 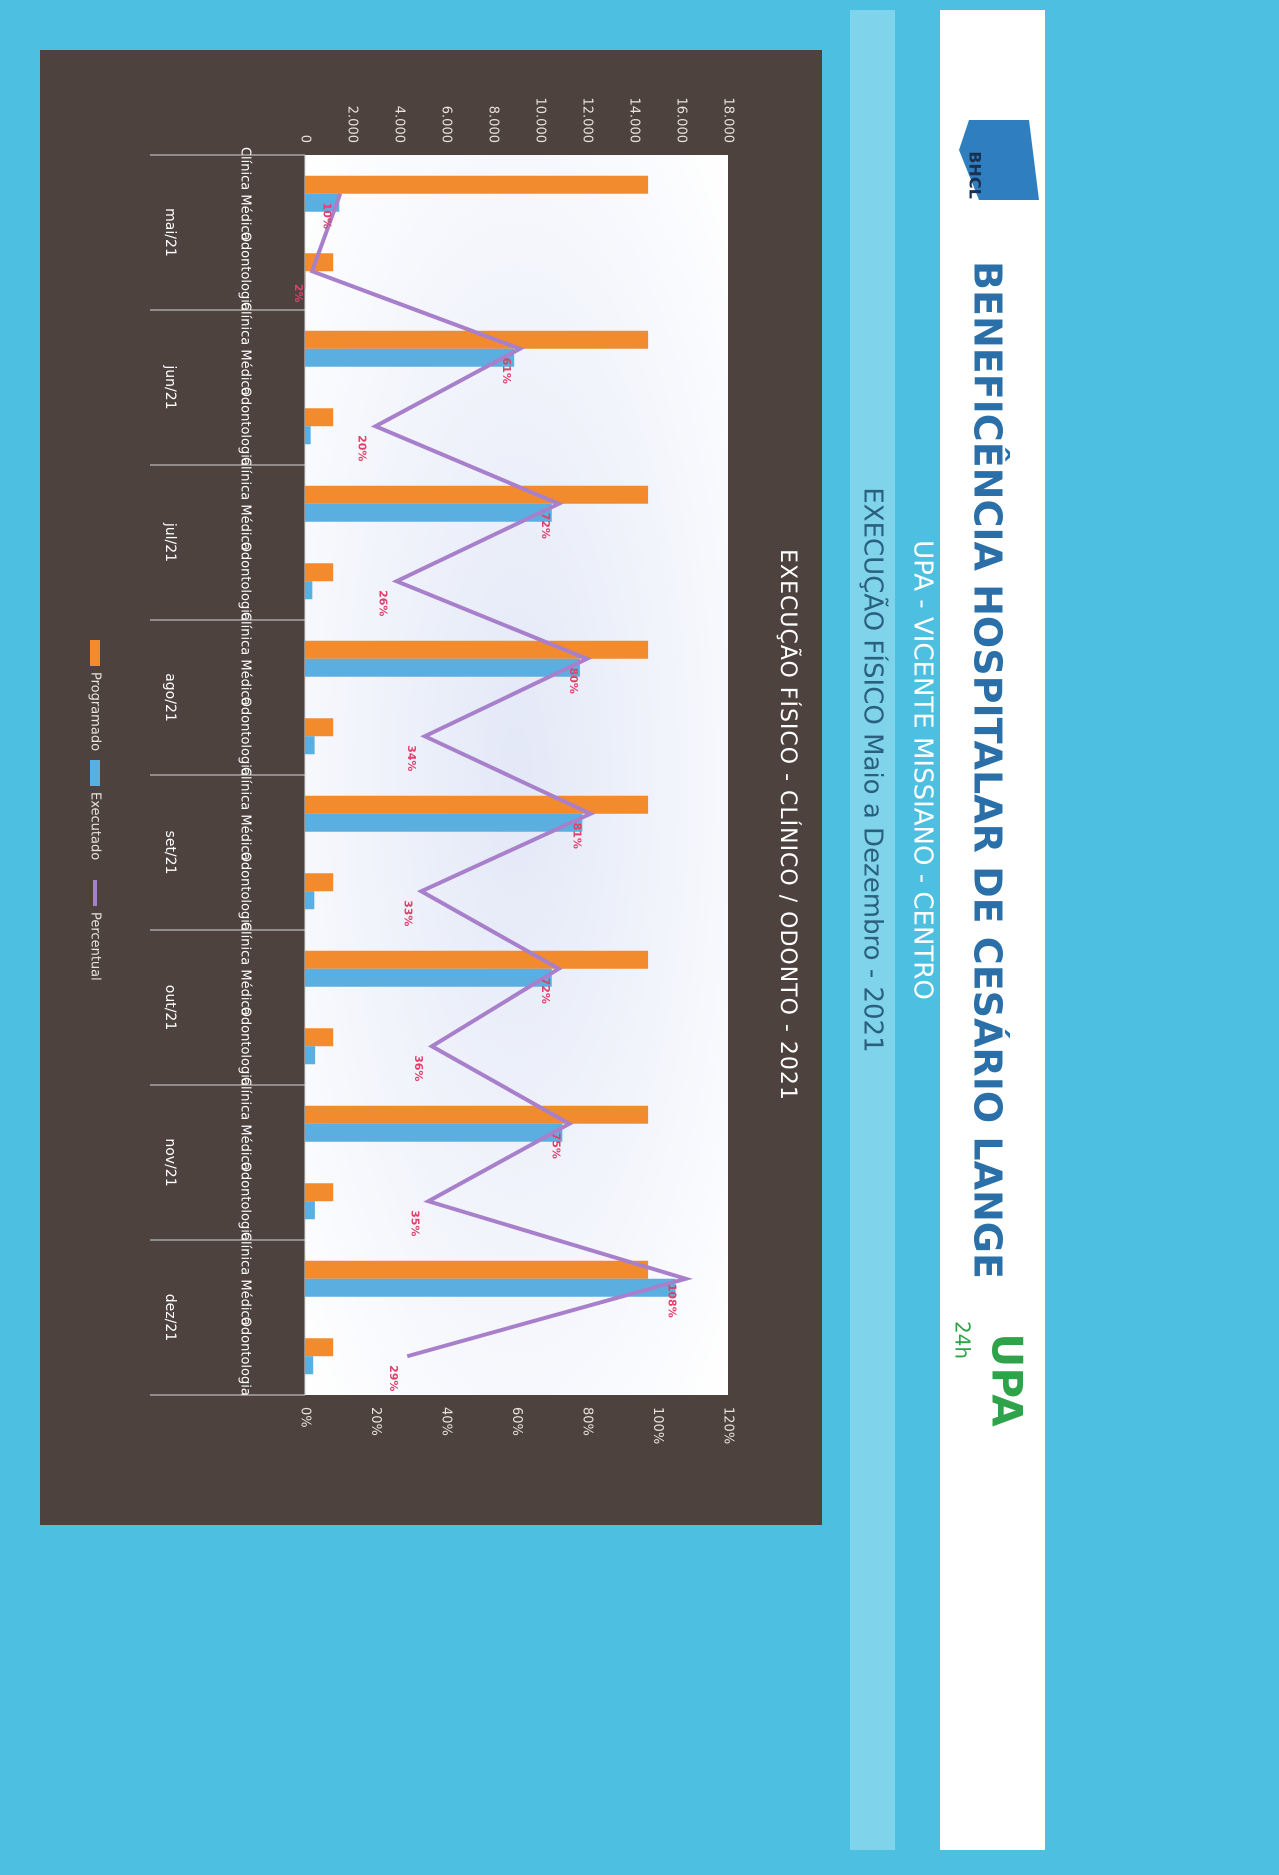 I want to click on group-label: nov/21, so click(x=170, y=1162).